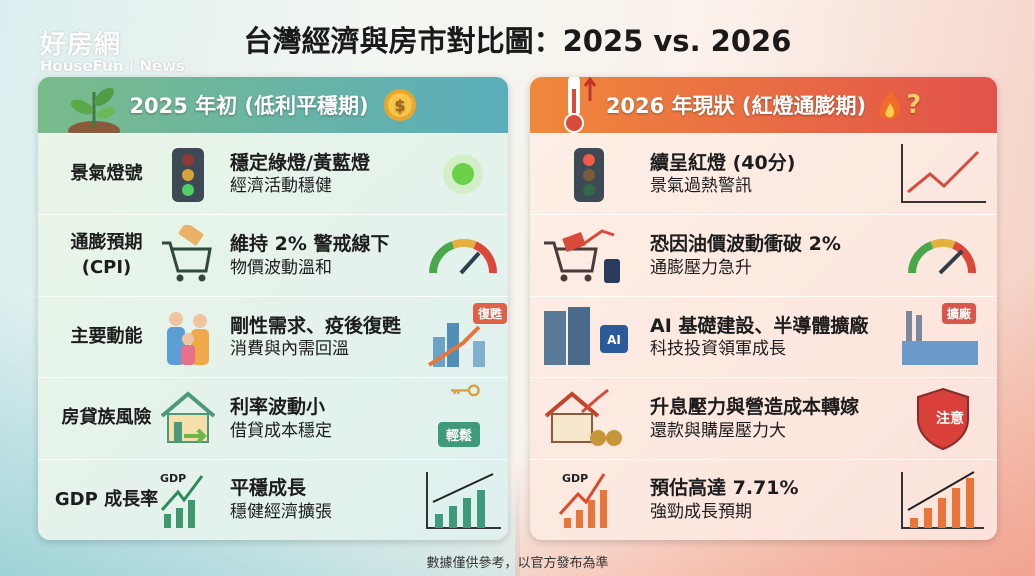 The width and height of the screenshot is (1035, 576). Describe the element at coordinates (914, 105) in the screenshot. I see `question-icon: ?` at that location.